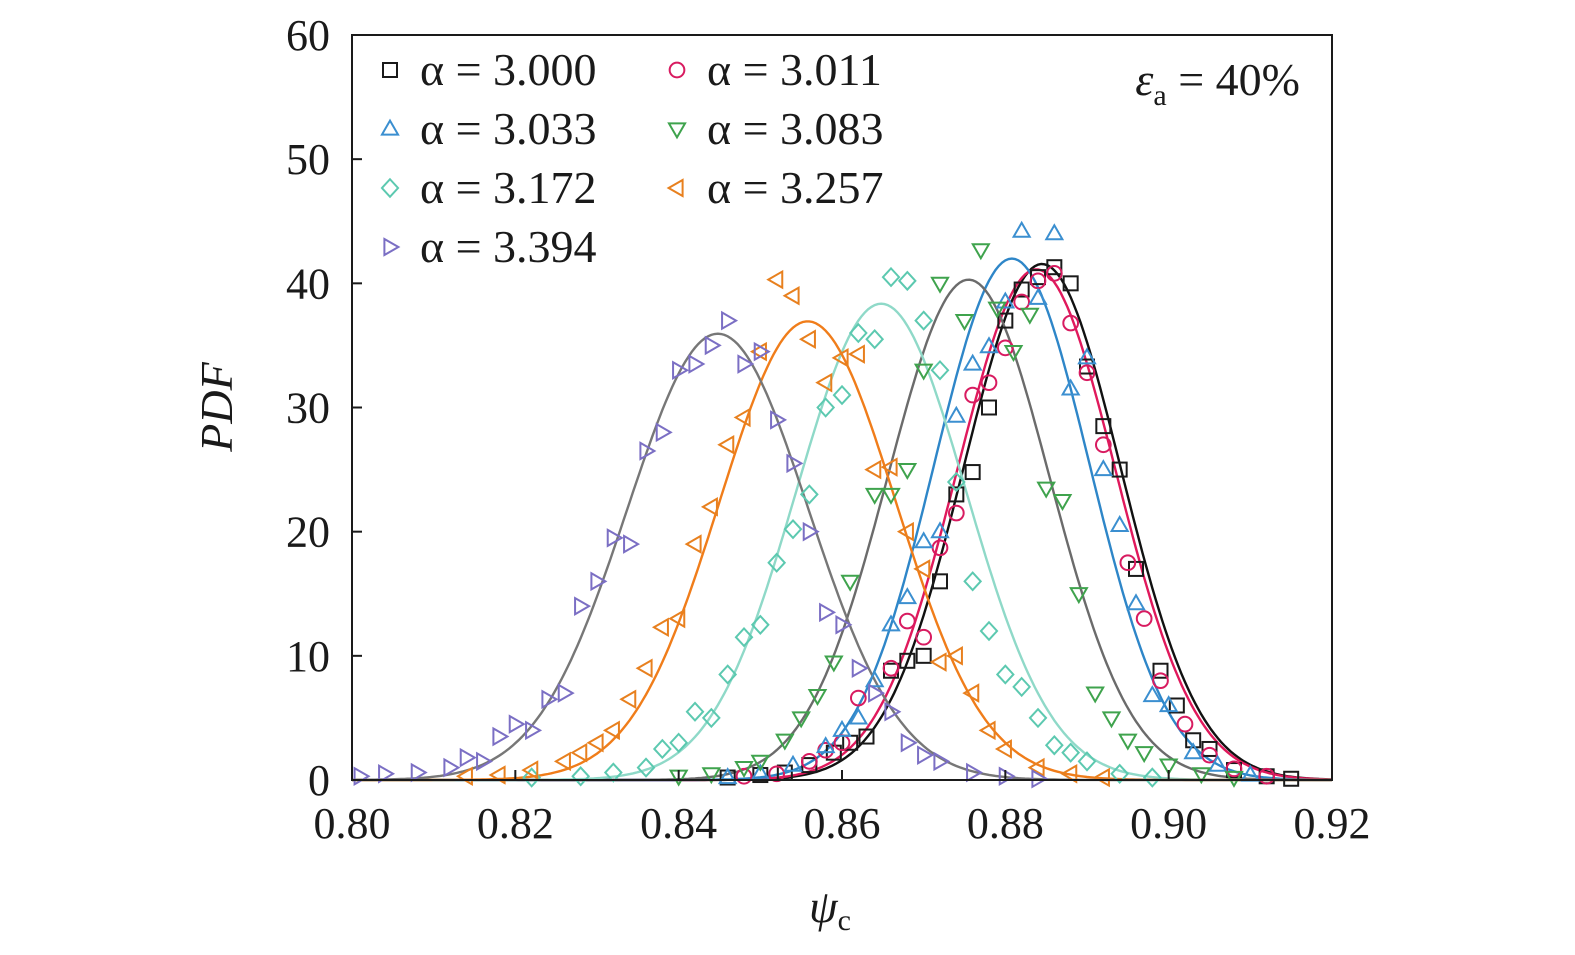  I want to click on y-tick-label: 30, so click(308, 408).